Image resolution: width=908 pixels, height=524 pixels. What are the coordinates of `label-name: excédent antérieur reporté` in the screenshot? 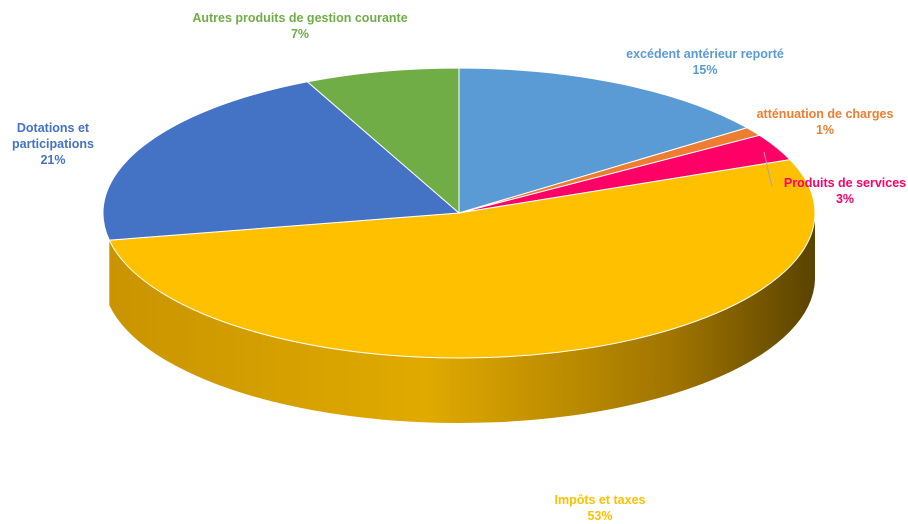 It's located at (705, 54).